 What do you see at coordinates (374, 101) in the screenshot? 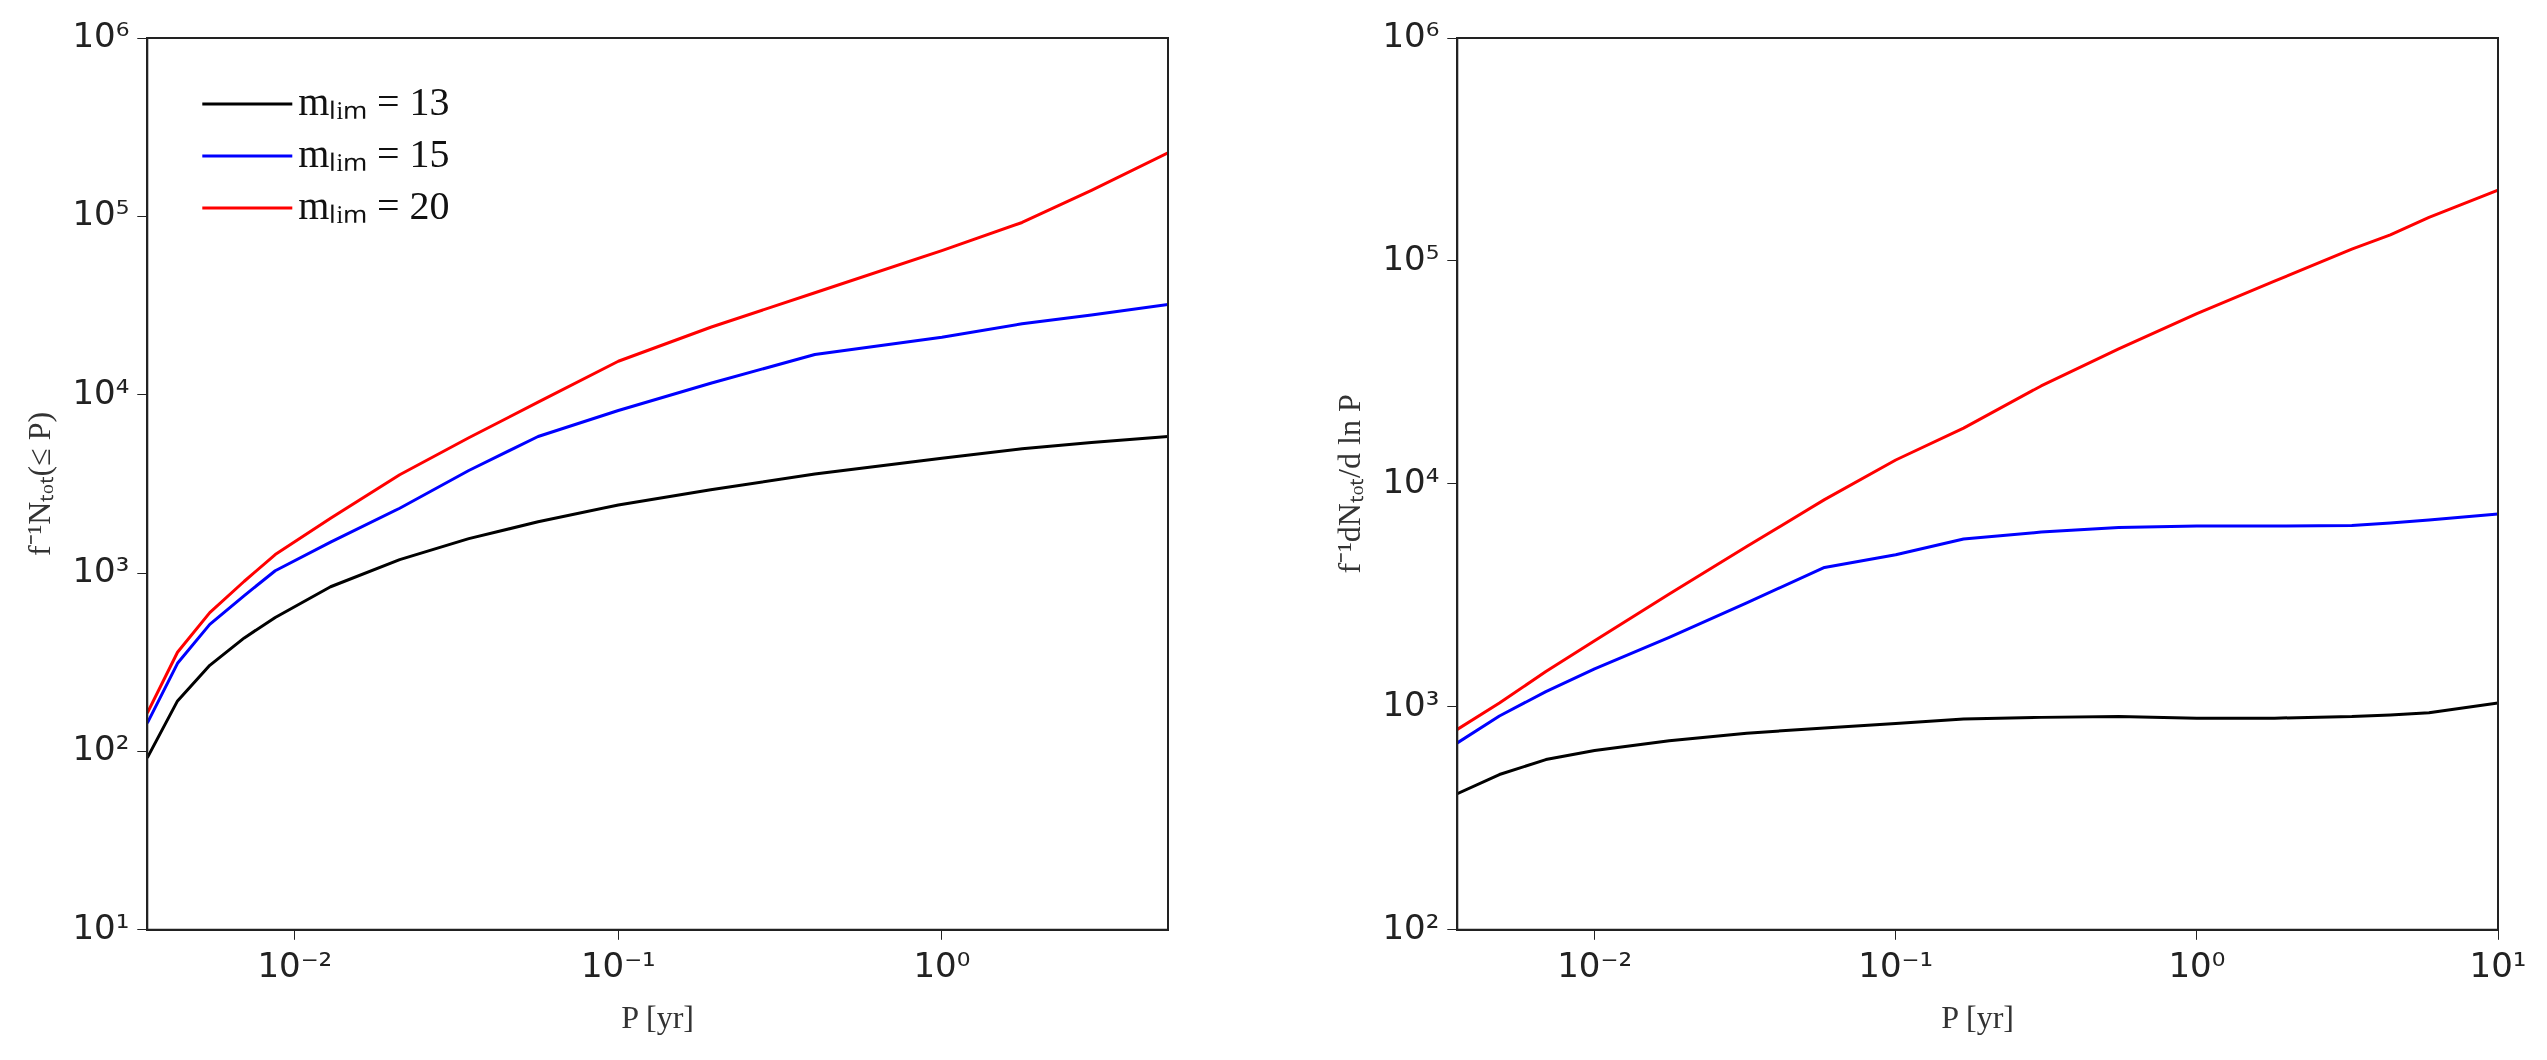
I see `legend-label: mₗᵢₘ = 13` at bounding box center [374, 101].